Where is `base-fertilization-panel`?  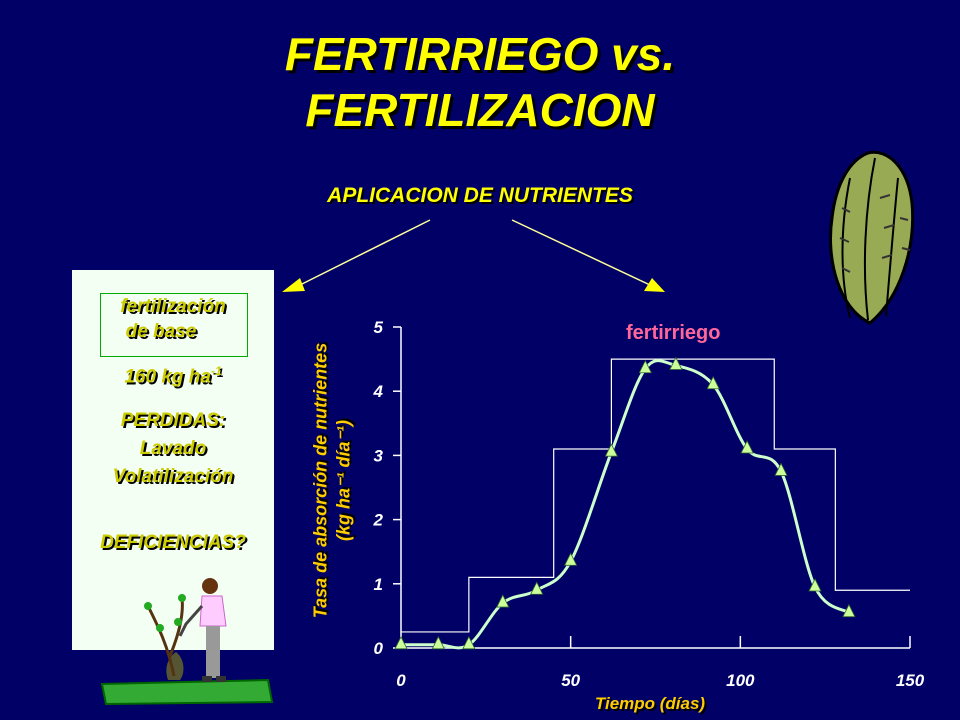 base-fertilization-panel is located at coordinates (173, 460).